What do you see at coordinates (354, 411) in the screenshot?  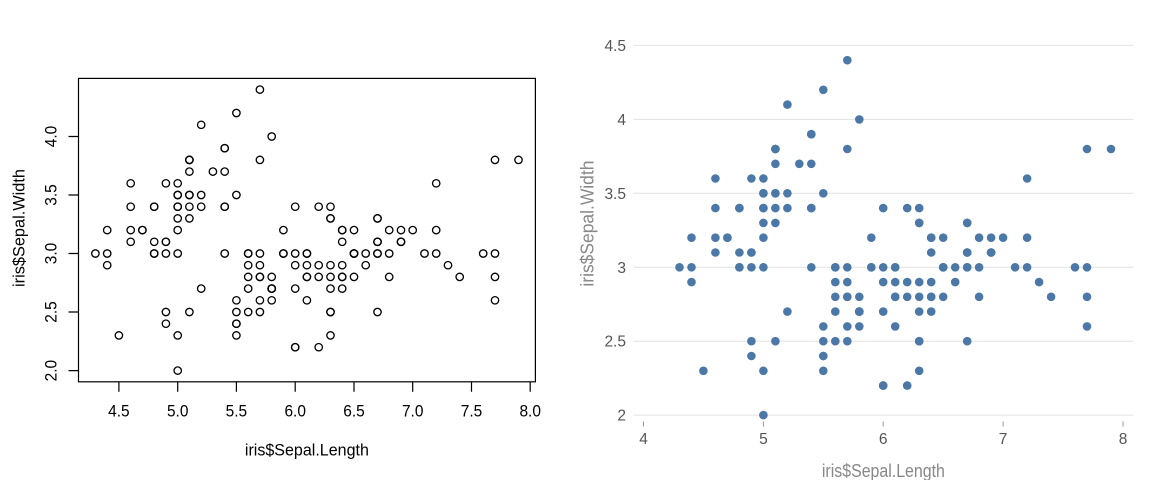 I see `svg-text: 6.5` at bounding box center [354, 411].